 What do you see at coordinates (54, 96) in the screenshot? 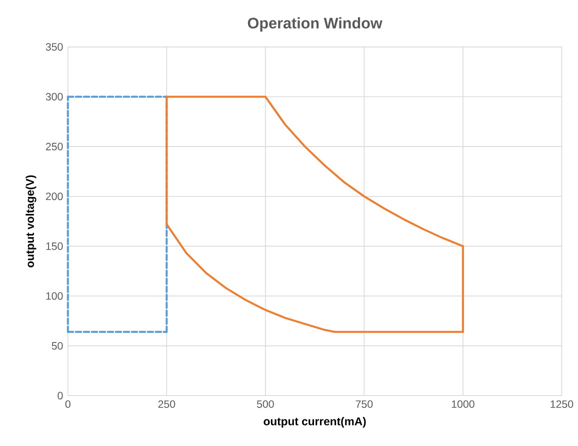
I see `y-tick-label: 300` at bounding box center [54, 96].